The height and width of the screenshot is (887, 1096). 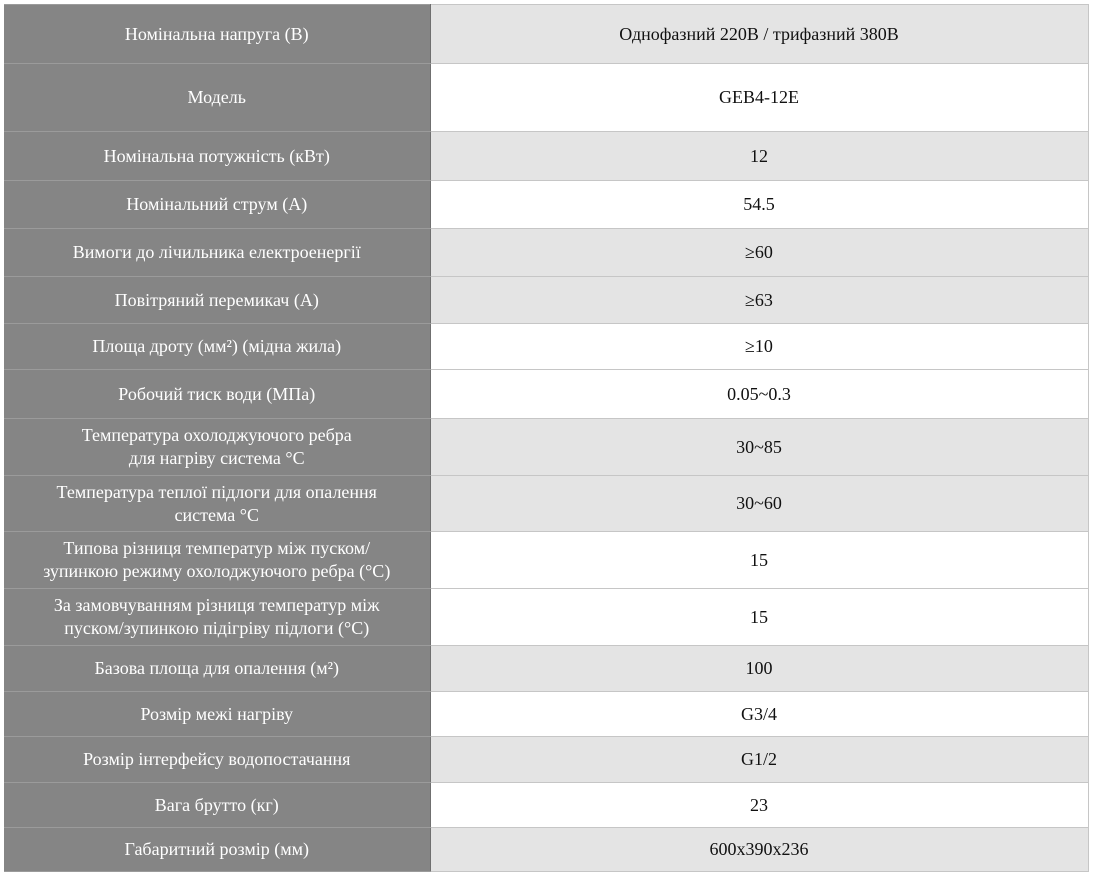 What do you see at coordinates (217, 668) in the screenshot?
I see `spec-label: Базова площа для опалення (м²)` at bounding box center [217, 668].